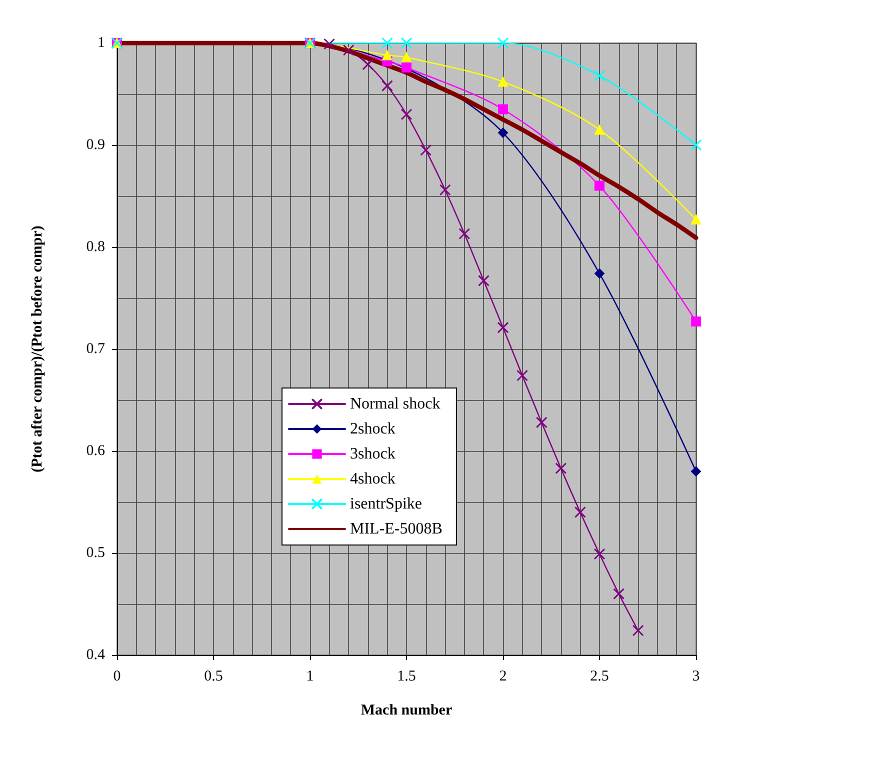 The width and height of the screenshot is (896, 767). What do you see at coordinates (117, 676) in the screenshot?
I see `x-tick-label: 0` at bounding box center [117, 676].